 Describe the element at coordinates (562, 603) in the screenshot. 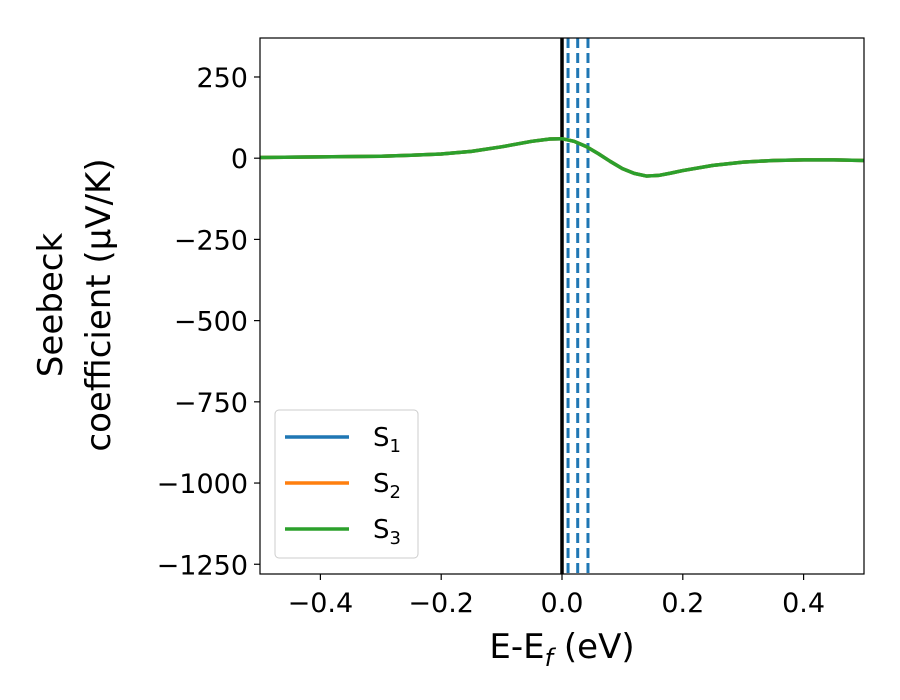

I see `x-tick-label: 0.0` at that location.